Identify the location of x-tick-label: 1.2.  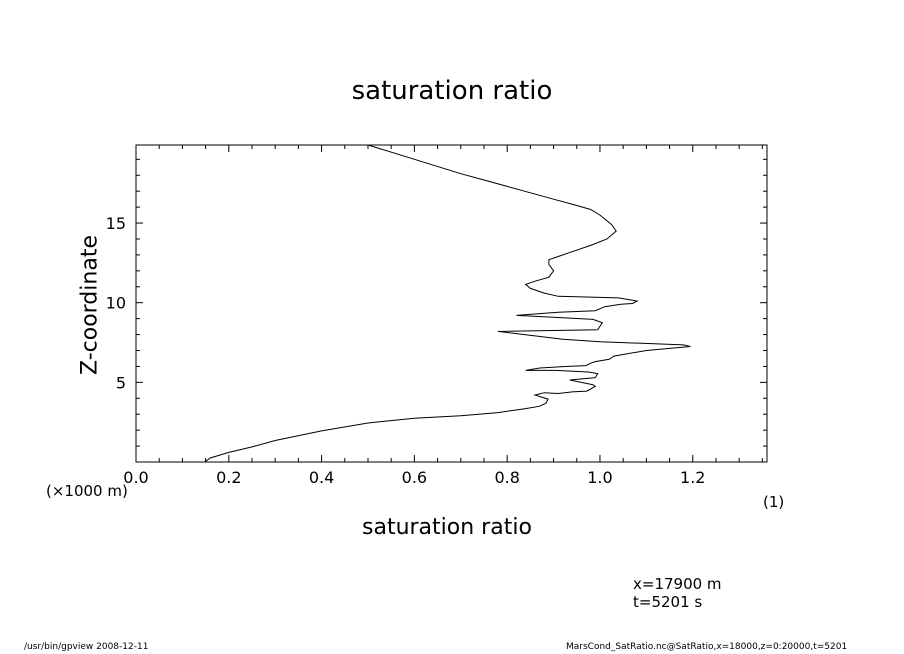
(692, 477).